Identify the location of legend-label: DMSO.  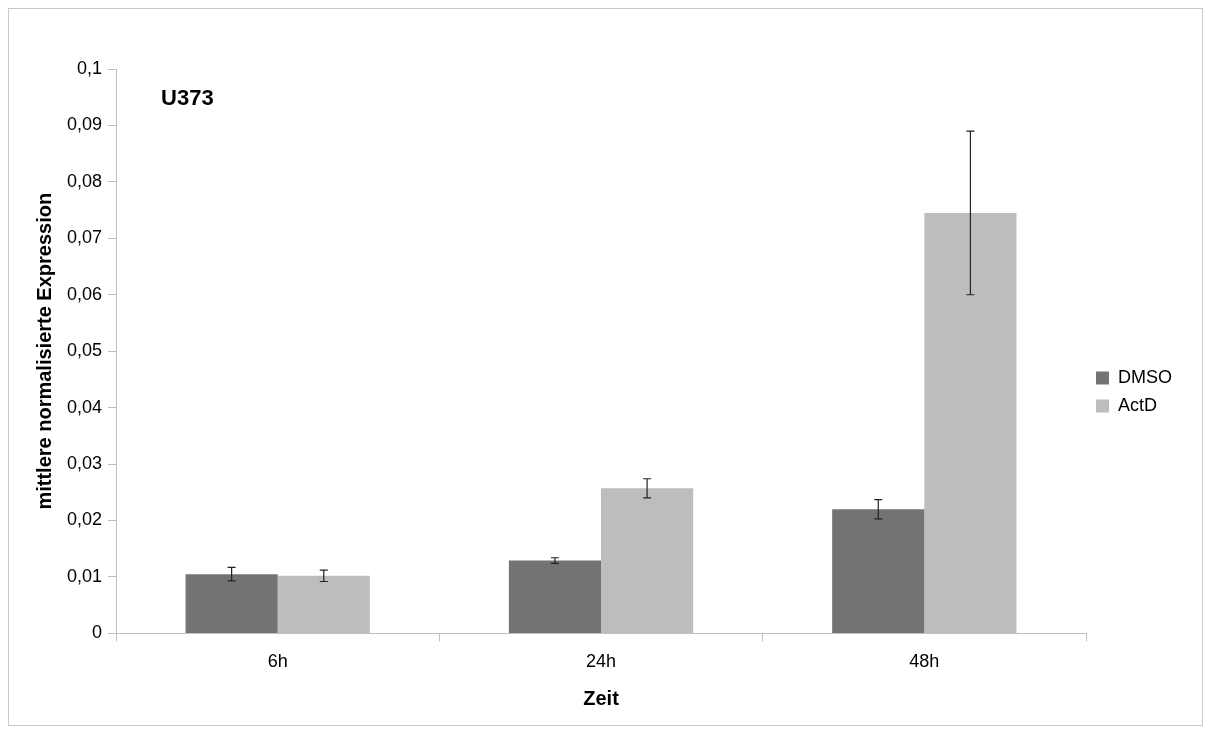
(1145, 376).